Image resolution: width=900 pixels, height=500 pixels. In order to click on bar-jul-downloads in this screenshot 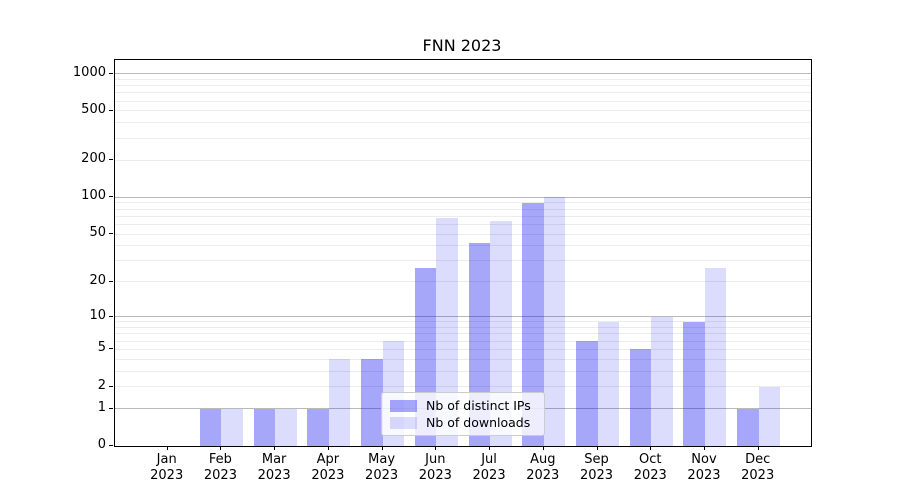, I will do `click(501, 333)`.